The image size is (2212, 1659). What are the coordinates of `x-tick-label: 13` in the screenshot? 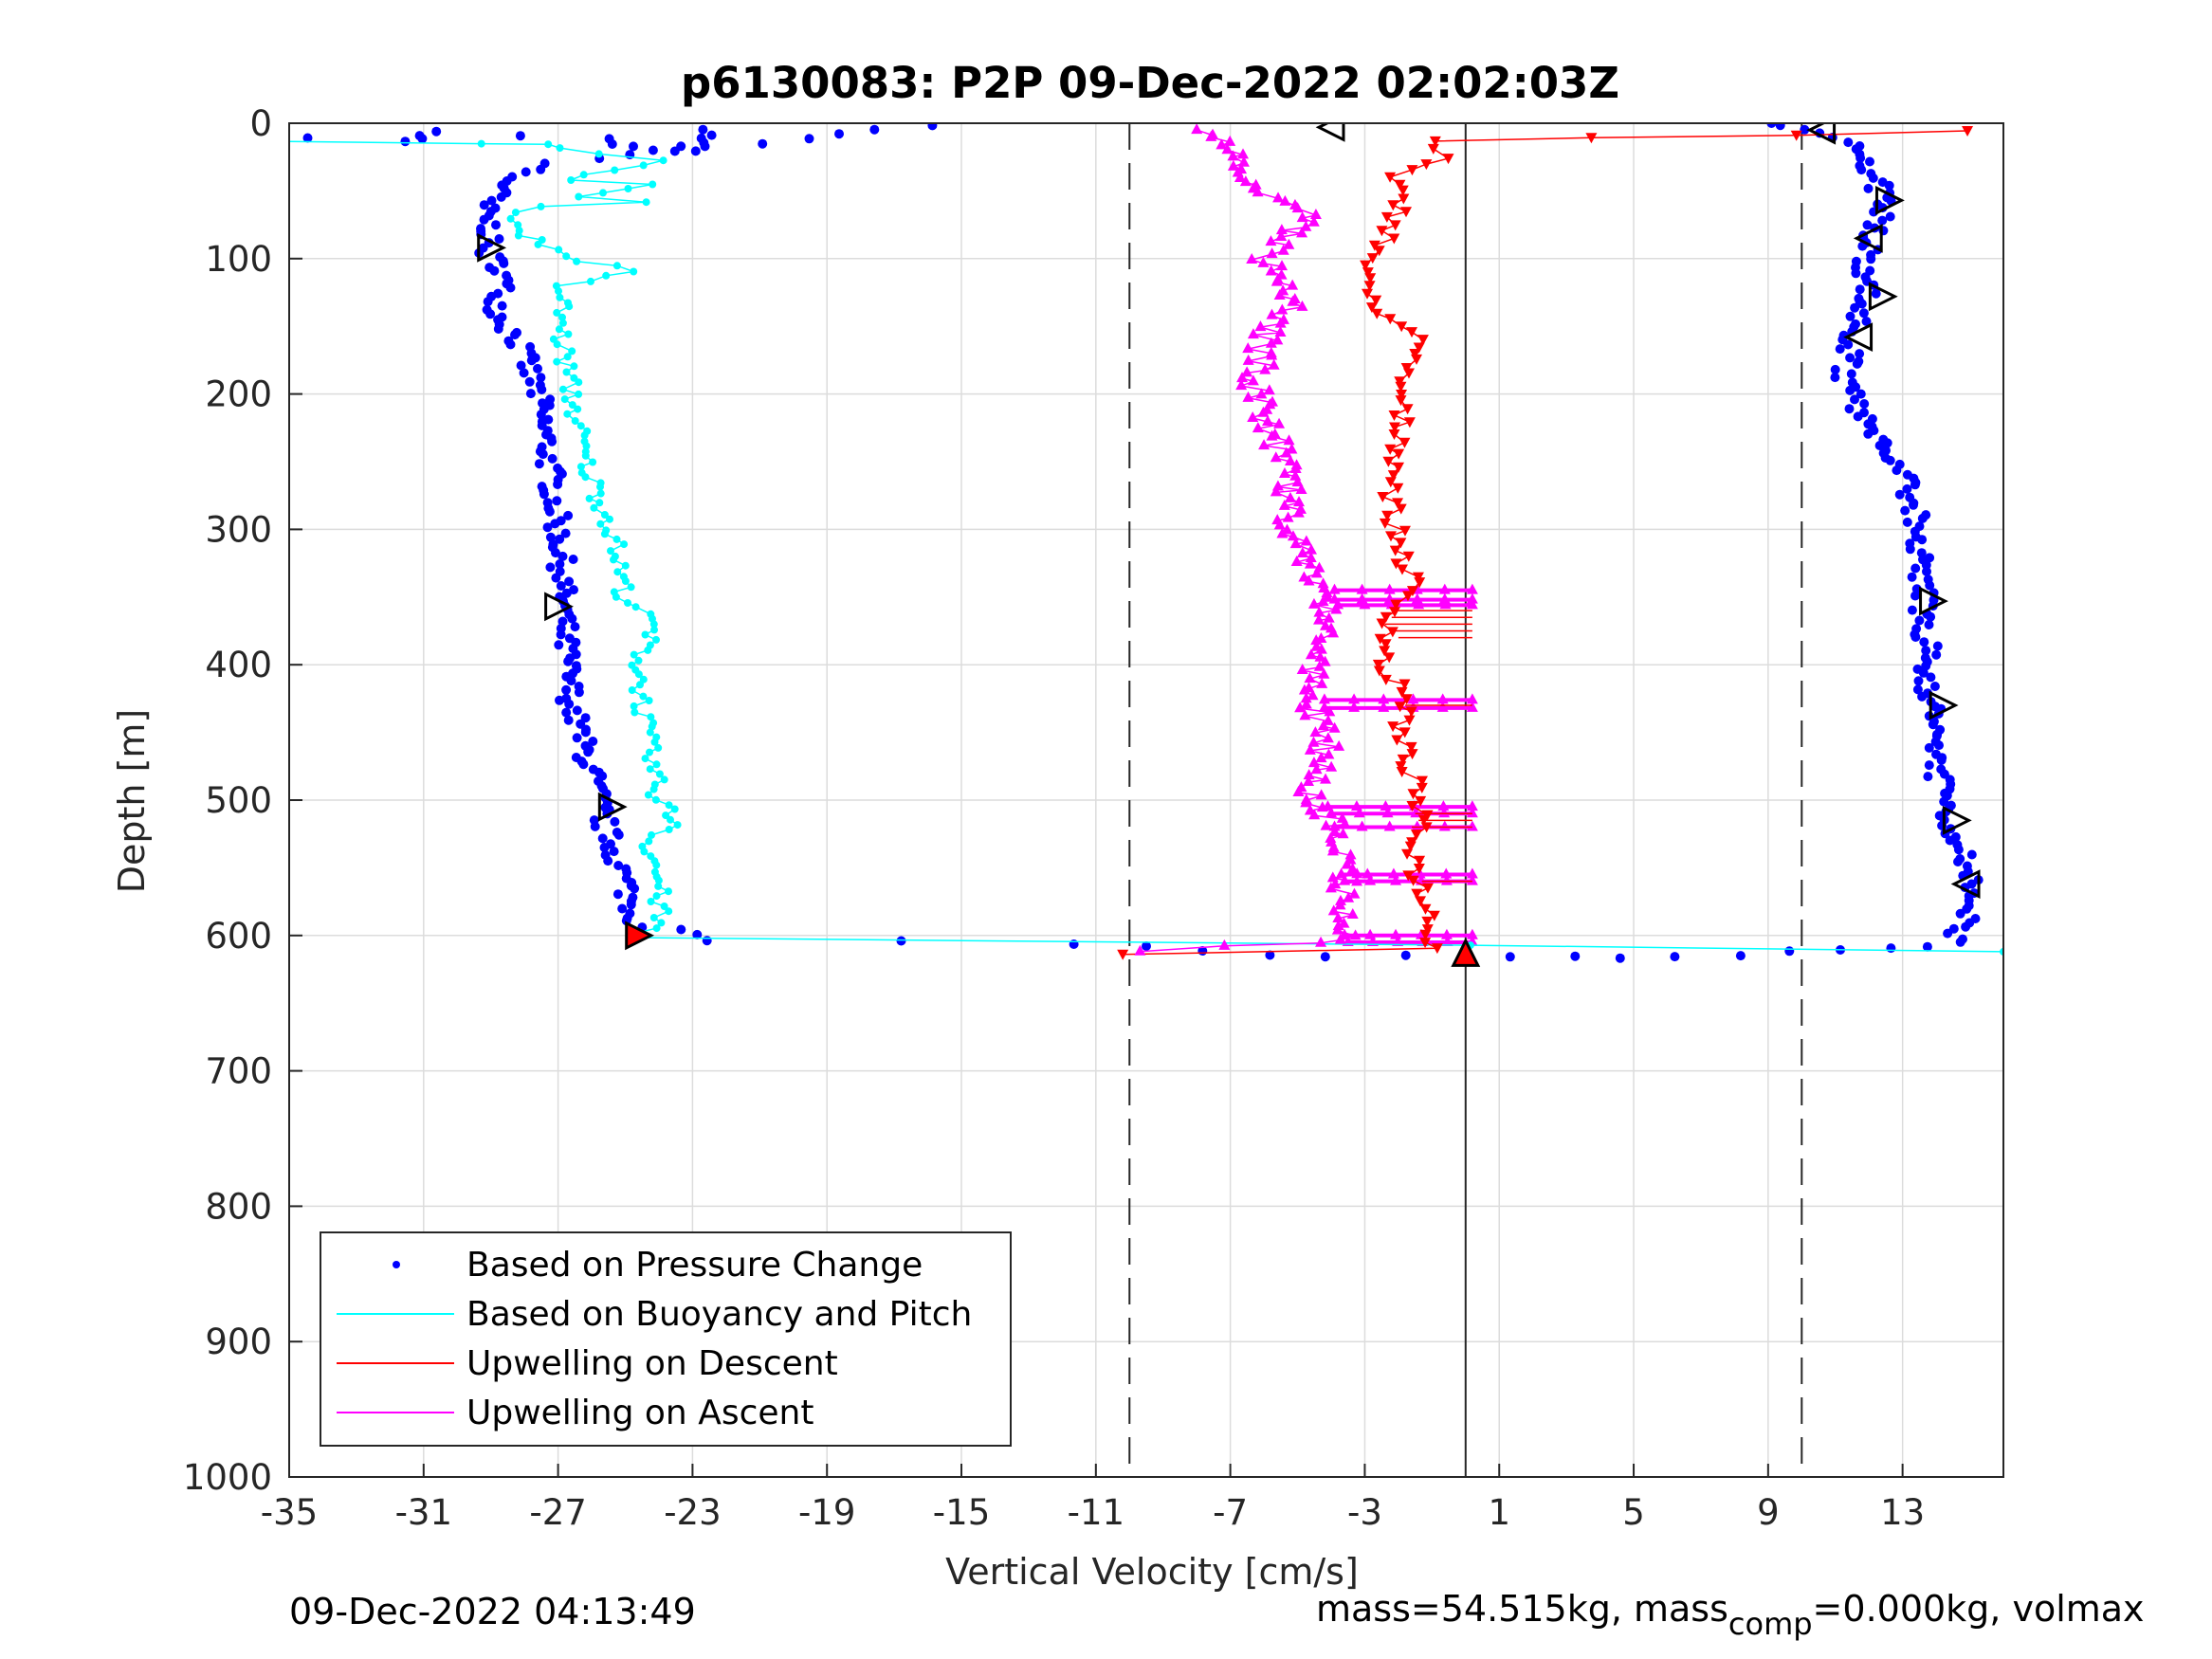 It's located at (1902, 1512).